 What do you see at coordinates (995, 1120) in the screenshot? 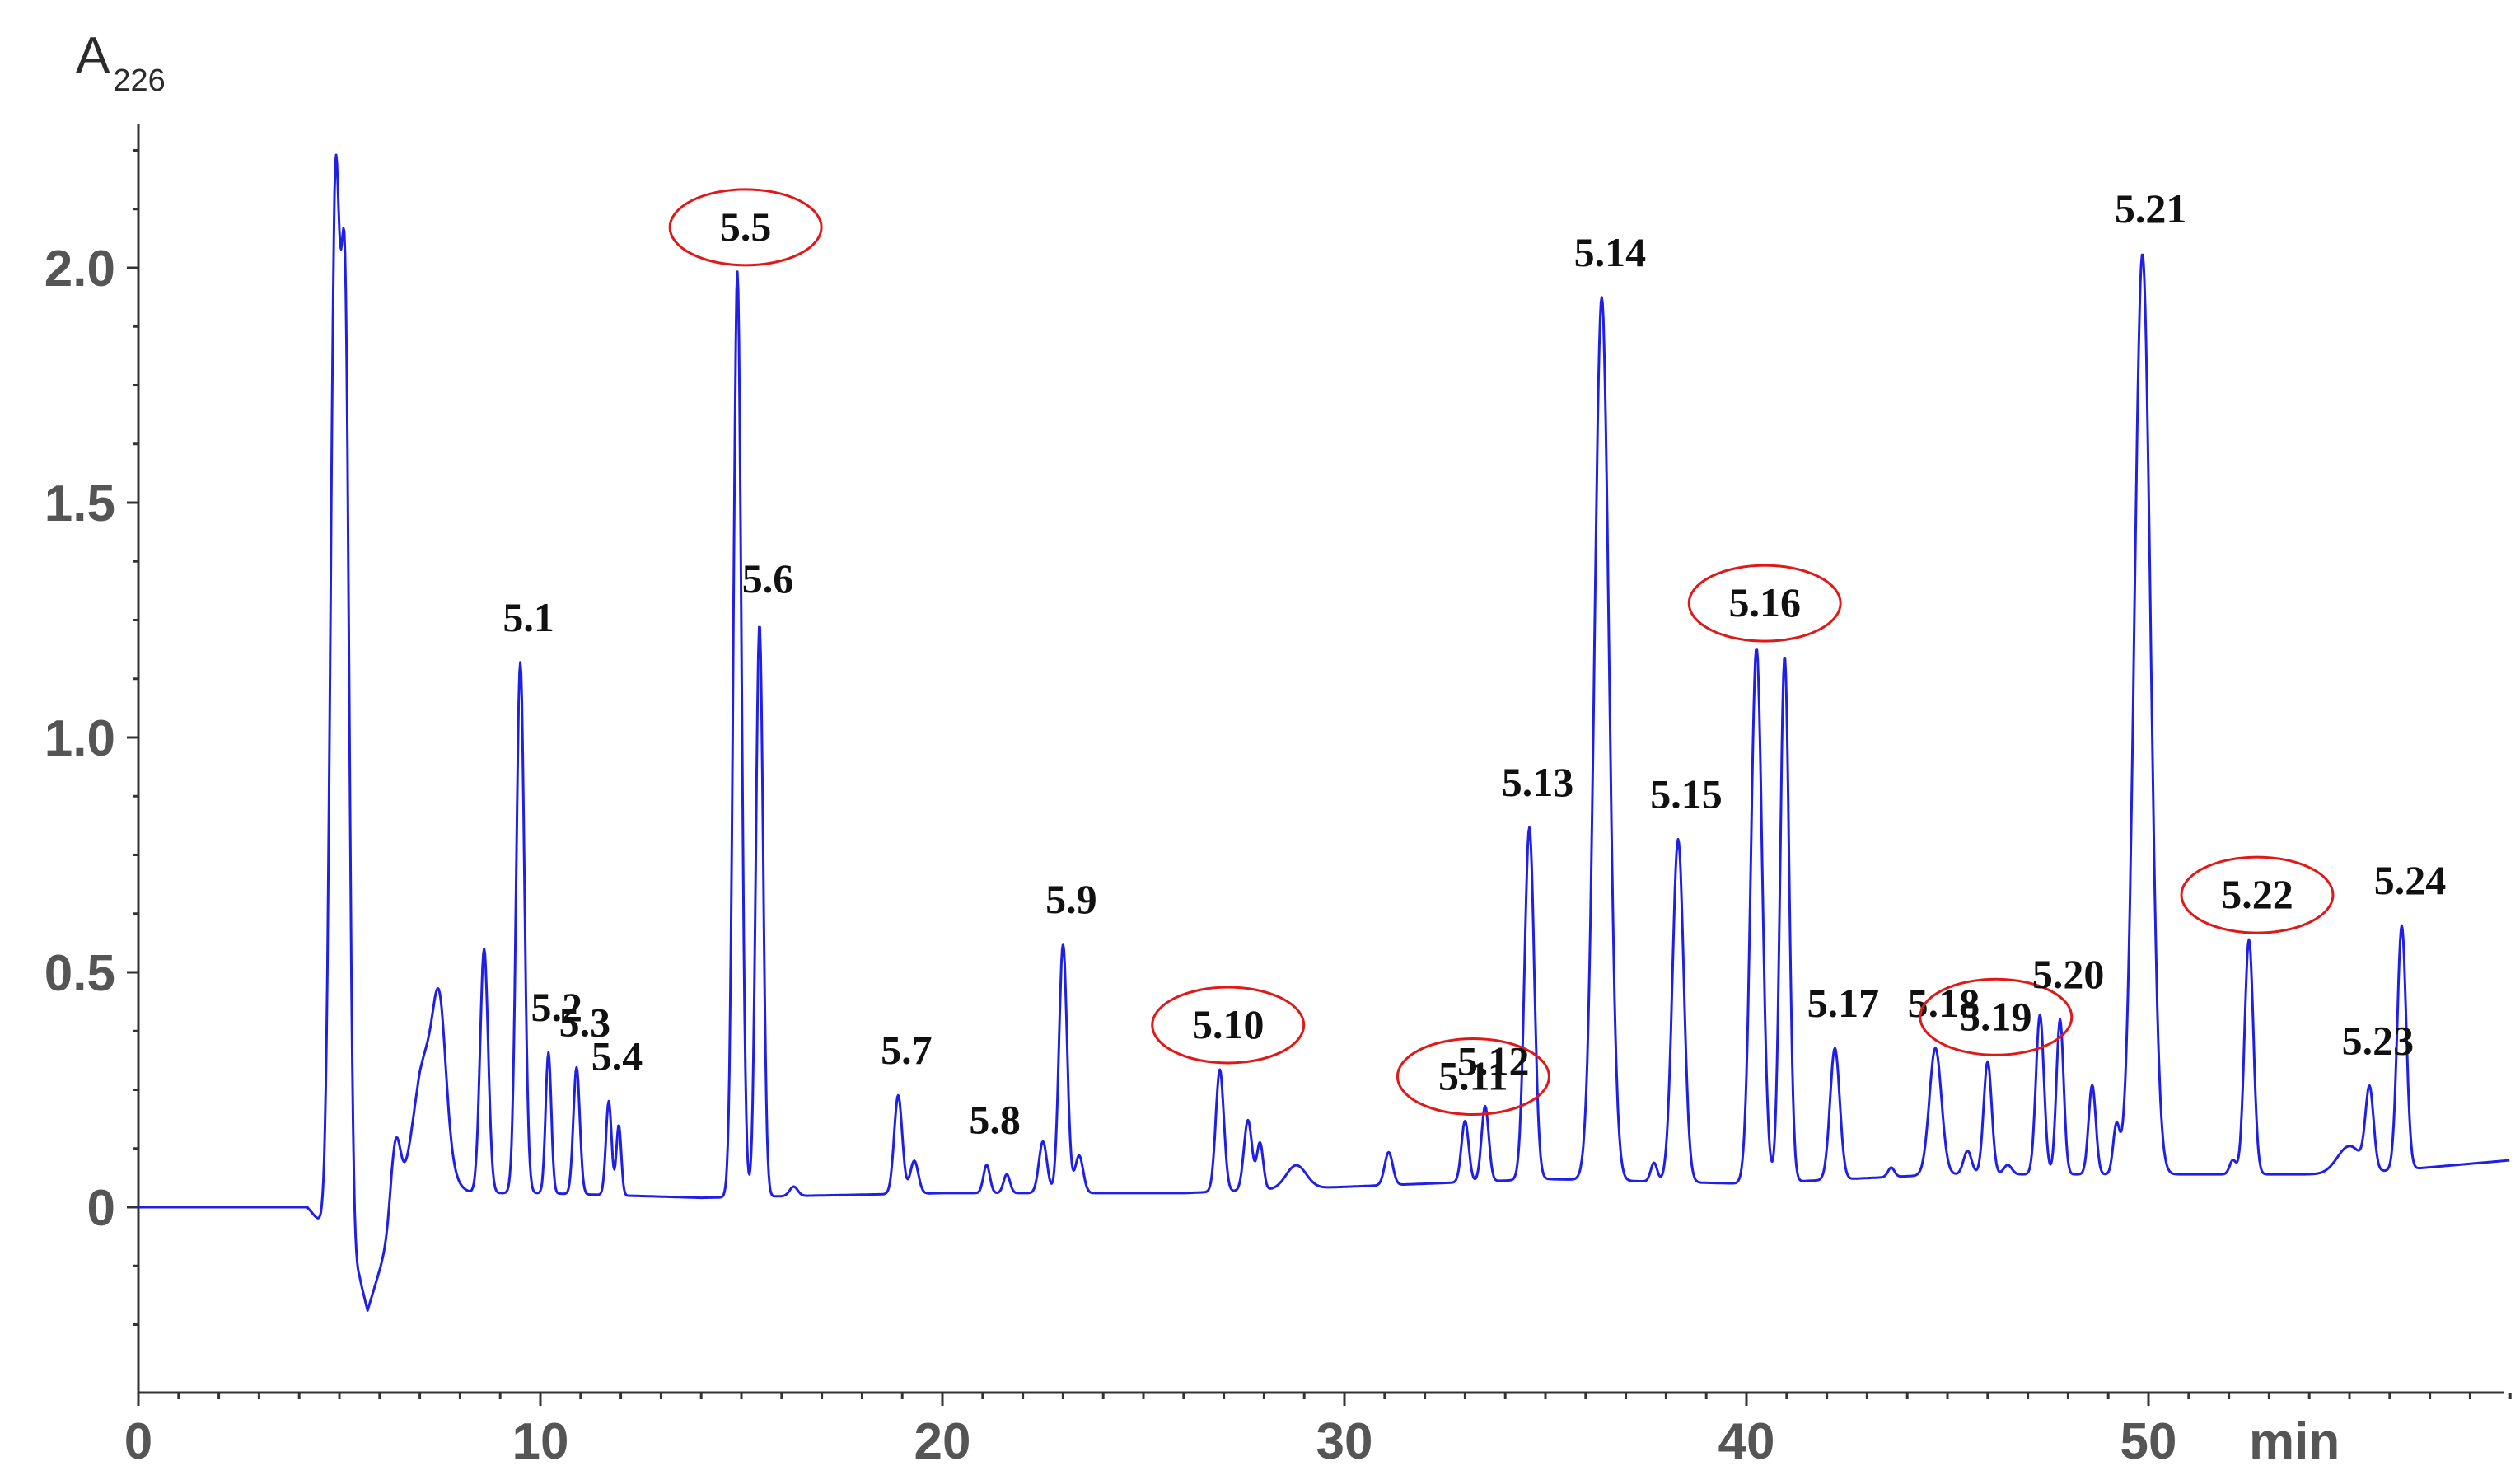
I see `peak-label: 5.8` at bounding box center [995, 1120].